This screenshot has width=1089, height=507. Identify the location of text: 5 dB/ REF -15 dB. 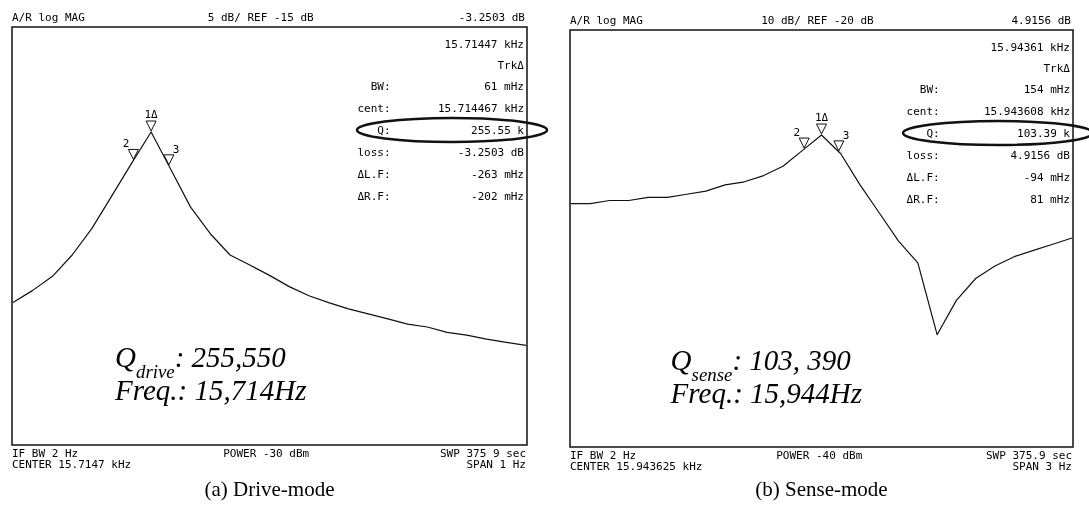
(261, 17).